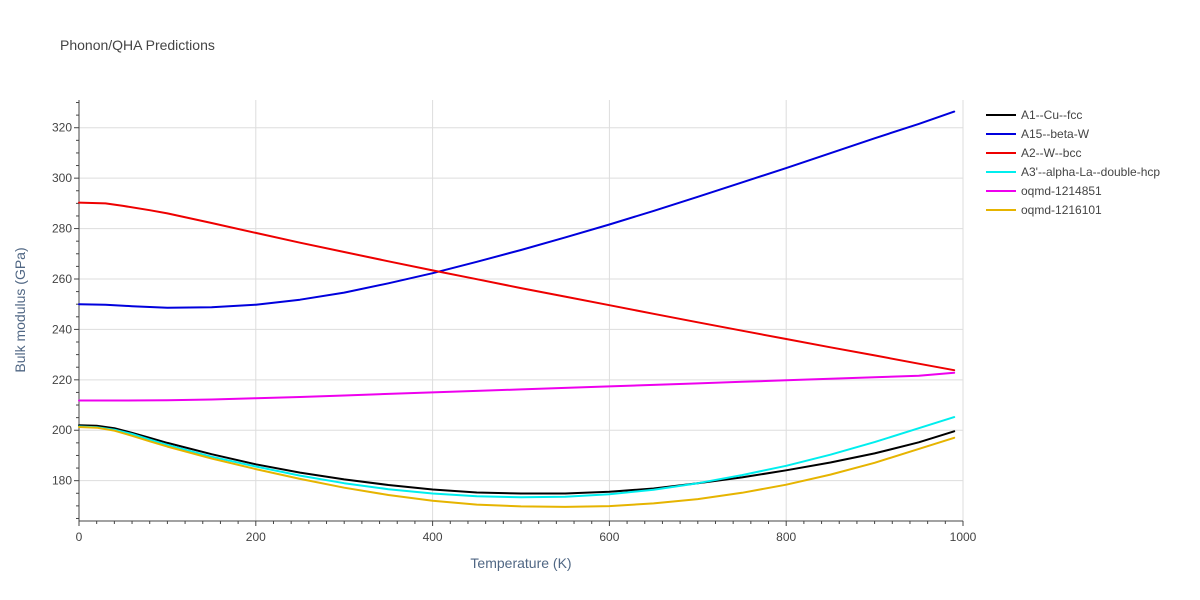  I want to click on x-tick-label: 0, so click(79, 537).